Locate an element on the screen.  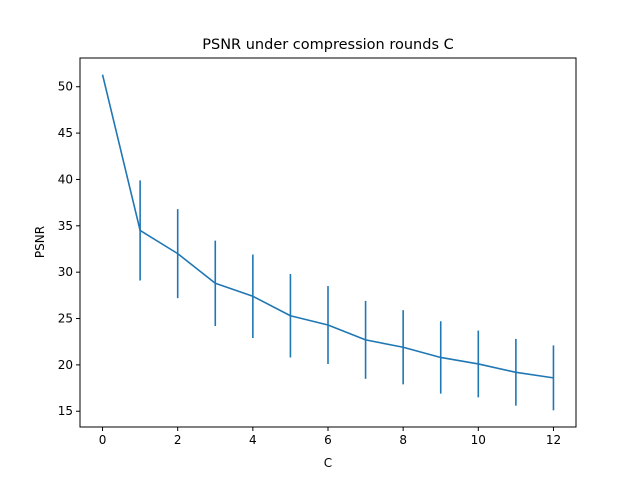
x-axis: 0 2 4 6 8 10 12 is located at coordinates (330, 437).